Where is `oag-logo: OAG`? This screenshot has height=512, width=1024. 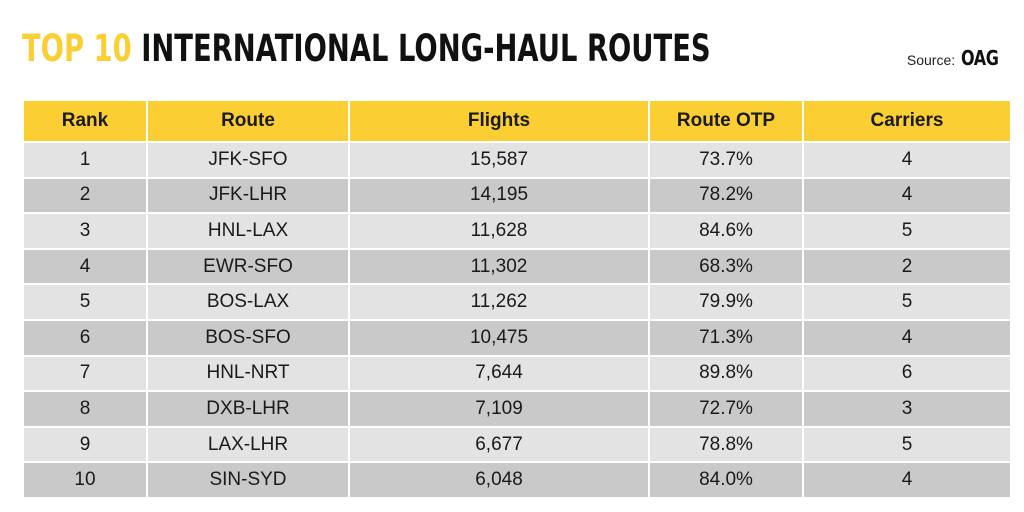 oag-logo: OAG is located at coordinates (980, 58).